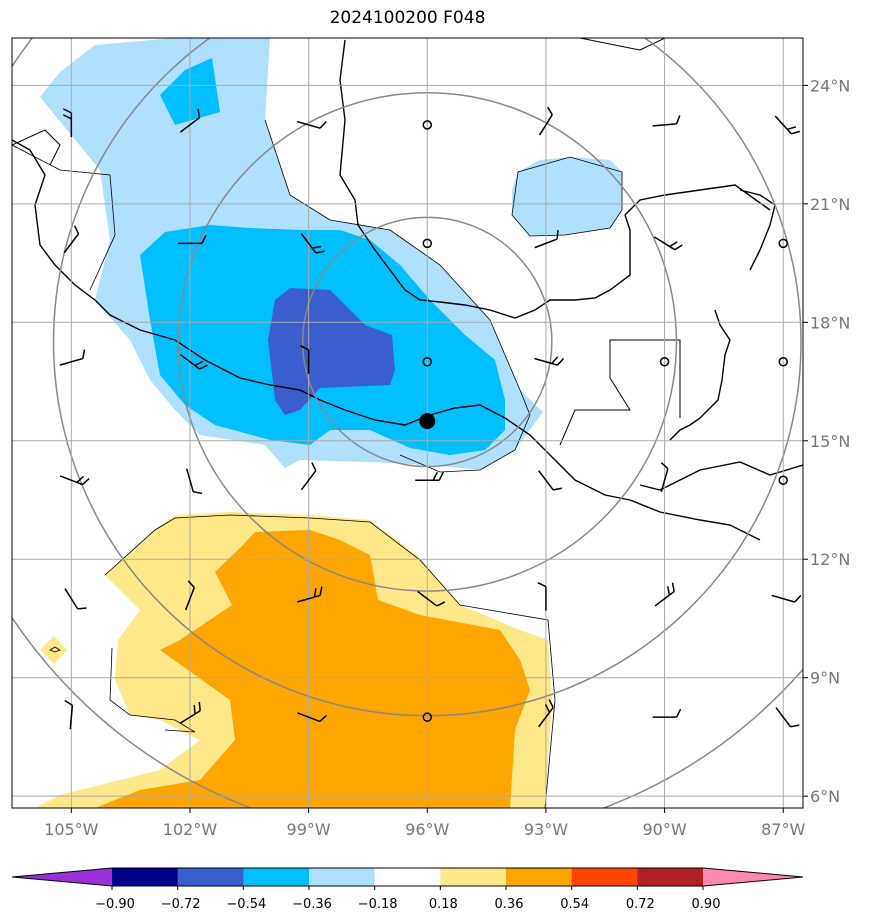 The width and height of the screenshot is (873, 924). What do you see at coordinates (309, 829) in the screenshot?
I see `lon-tick-label-2: 99°W` at bounding box center [309, 829].